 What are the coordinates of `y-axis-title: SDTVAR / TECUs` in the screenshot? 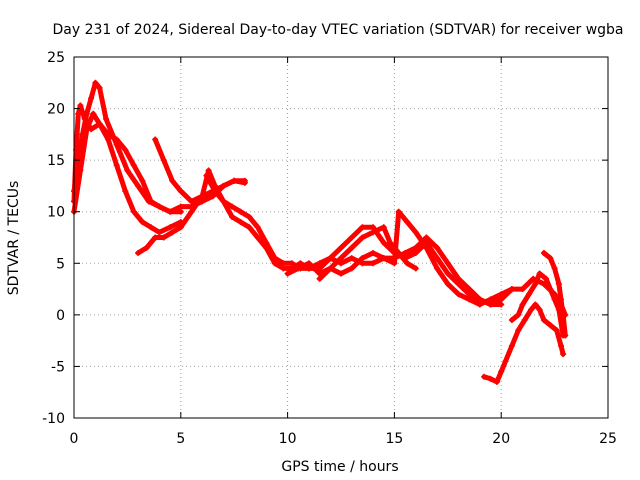 It's located at (14, 238).